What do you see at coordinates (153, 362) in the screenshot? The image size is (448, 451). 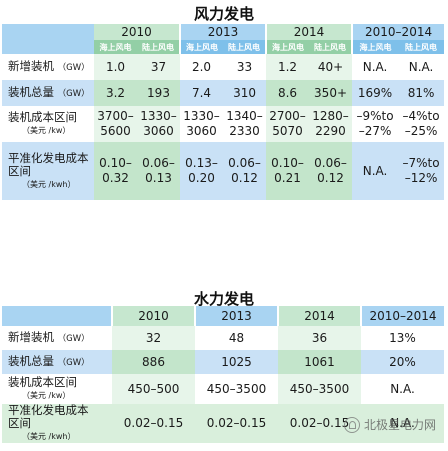 I see `table-cell: 886` at bounding box center [153, 362].